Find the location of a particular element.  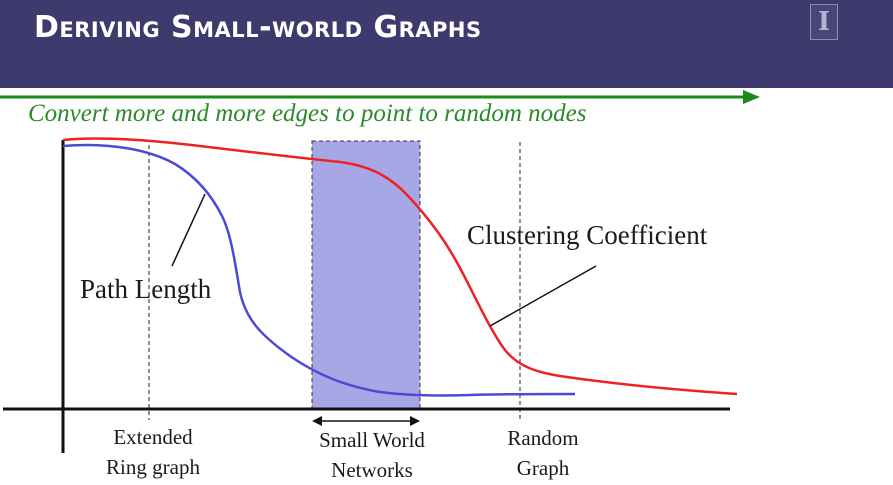

span-arrow-left-head is located at coordinates (317, 421).